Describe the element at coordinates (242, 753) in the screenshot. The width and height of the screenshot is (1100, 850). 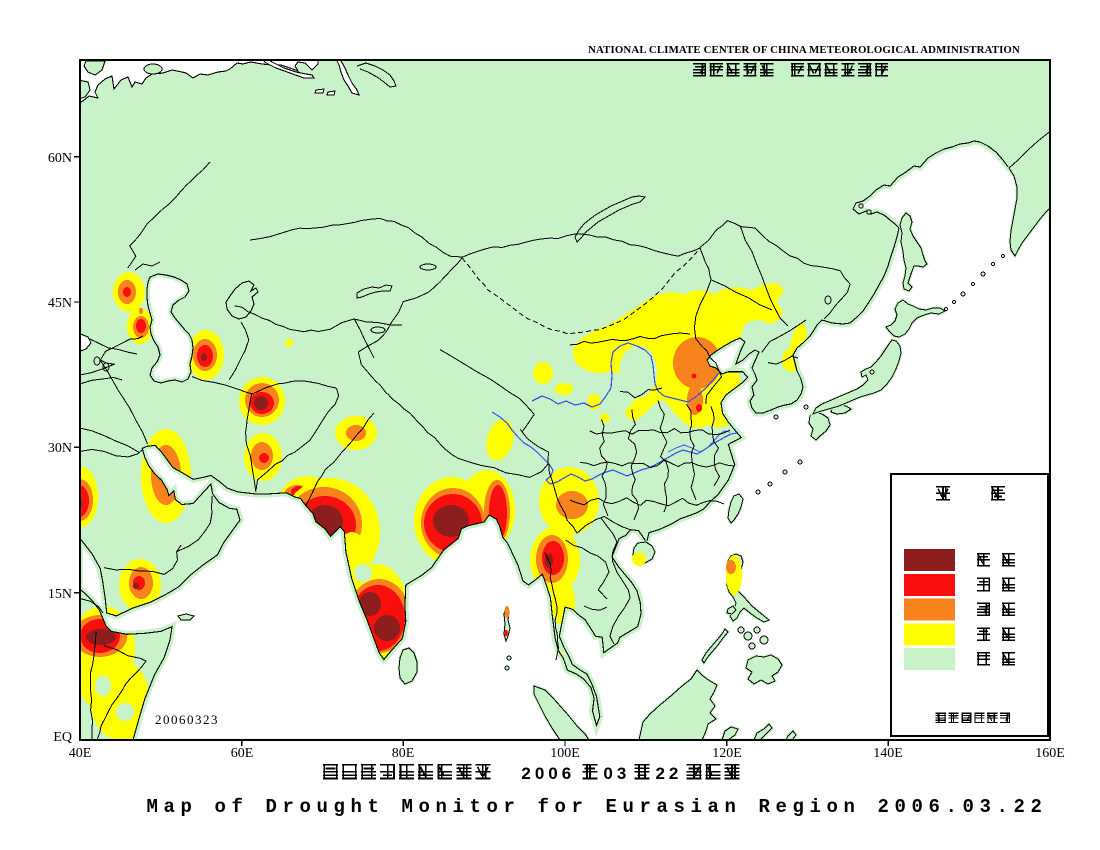
I see `svg-text: 60E` at that location.